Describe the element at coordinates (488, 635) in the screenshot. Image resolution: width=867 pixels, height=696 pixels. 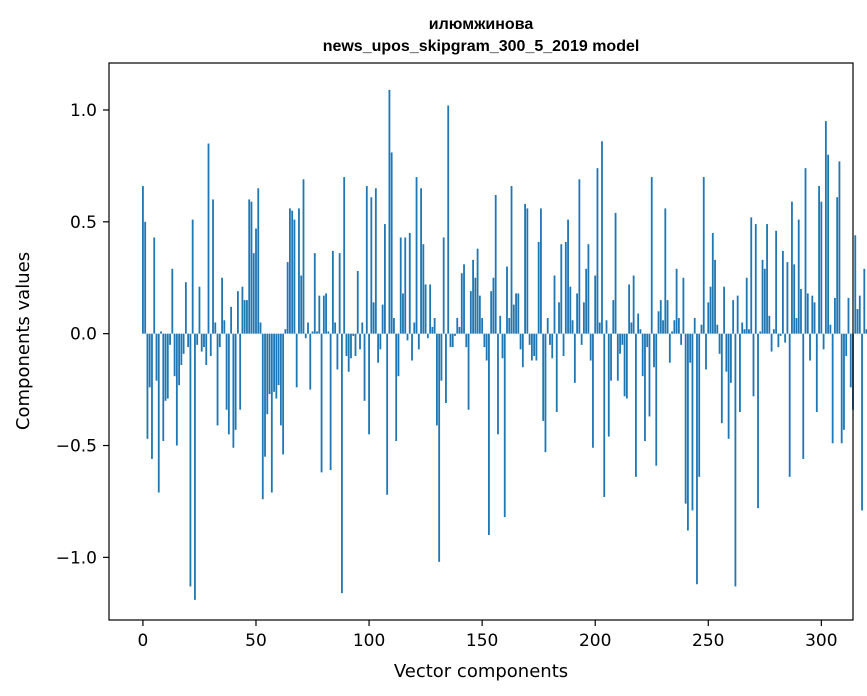
I see `x-axis-ticks: 0 50 100 150 200 250 300` at that location.